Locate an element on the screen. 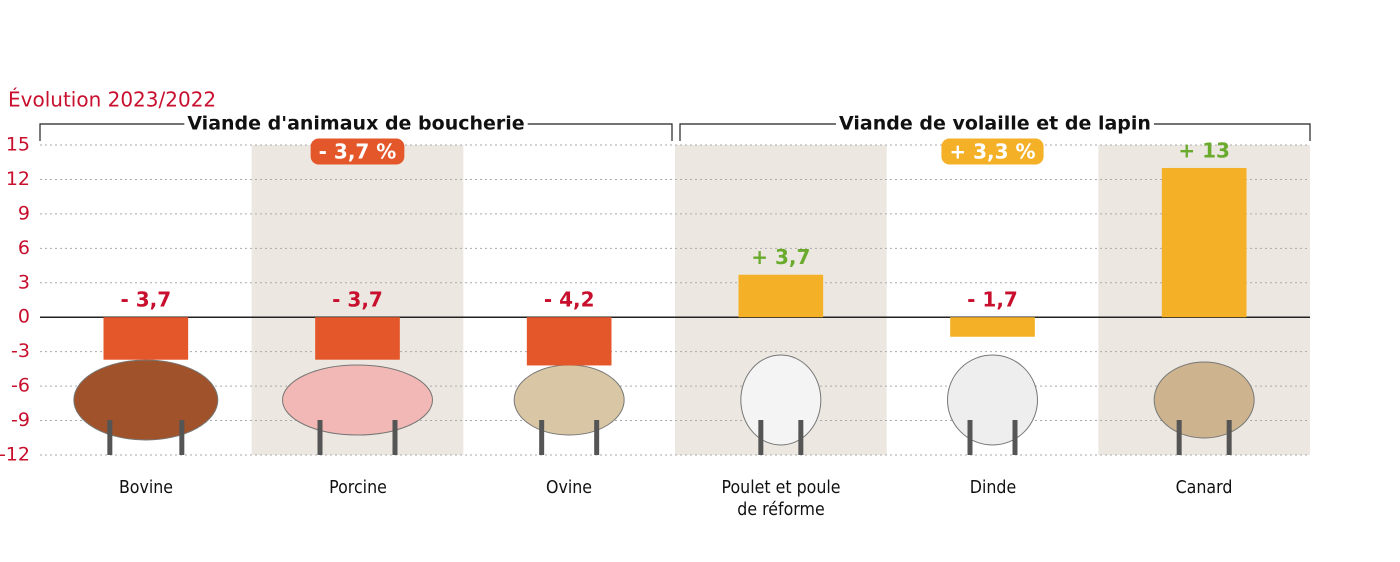  x-tick-label: Porcine is located at coordinates (357, 487).